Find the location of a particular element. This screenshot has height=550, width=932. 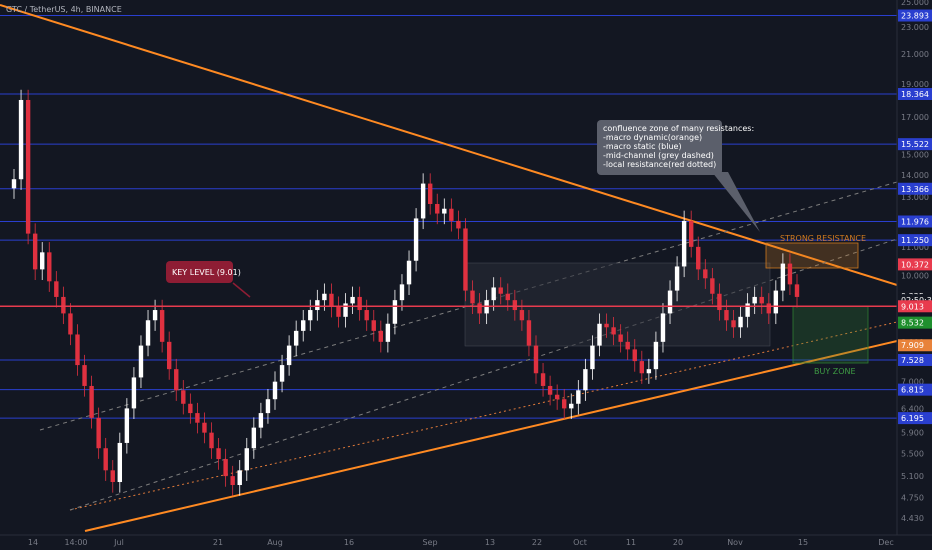

price-badge-label-14: 6.195 is located at coordinates (912, 418).